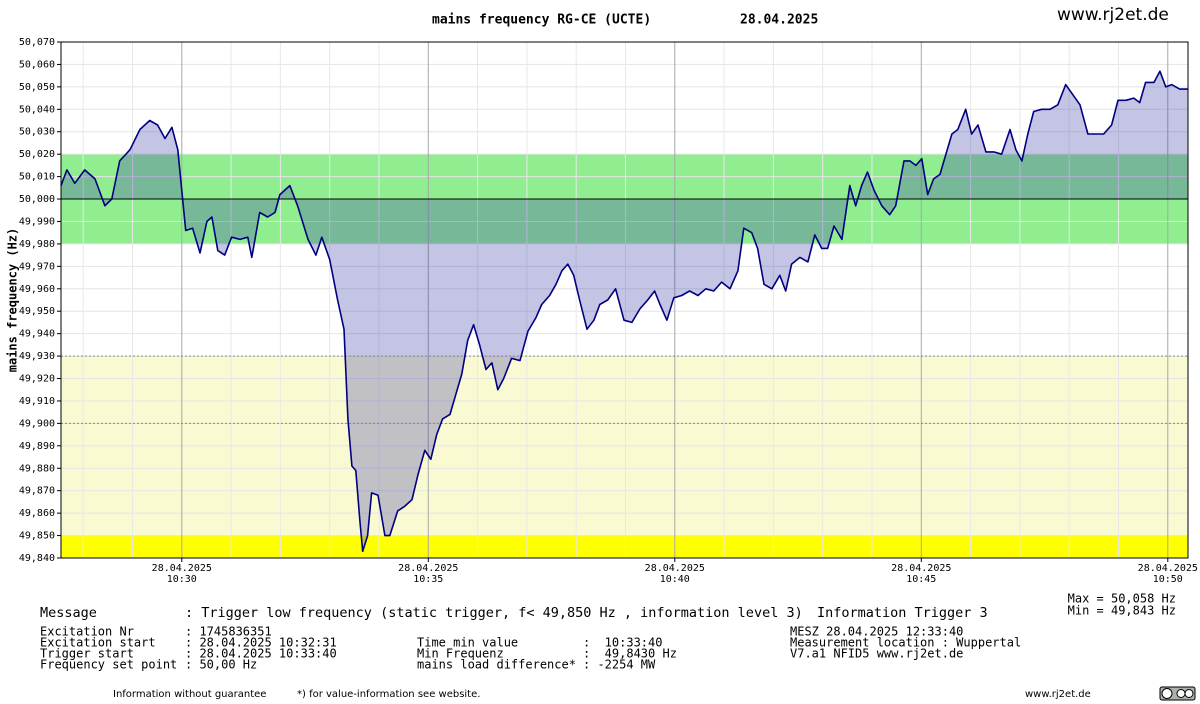 This screenshot has width=1200, height=704. Describe the element at coordinates (37, 64) in the screenshot. I see `y-tick-label: 50,060` at that location.